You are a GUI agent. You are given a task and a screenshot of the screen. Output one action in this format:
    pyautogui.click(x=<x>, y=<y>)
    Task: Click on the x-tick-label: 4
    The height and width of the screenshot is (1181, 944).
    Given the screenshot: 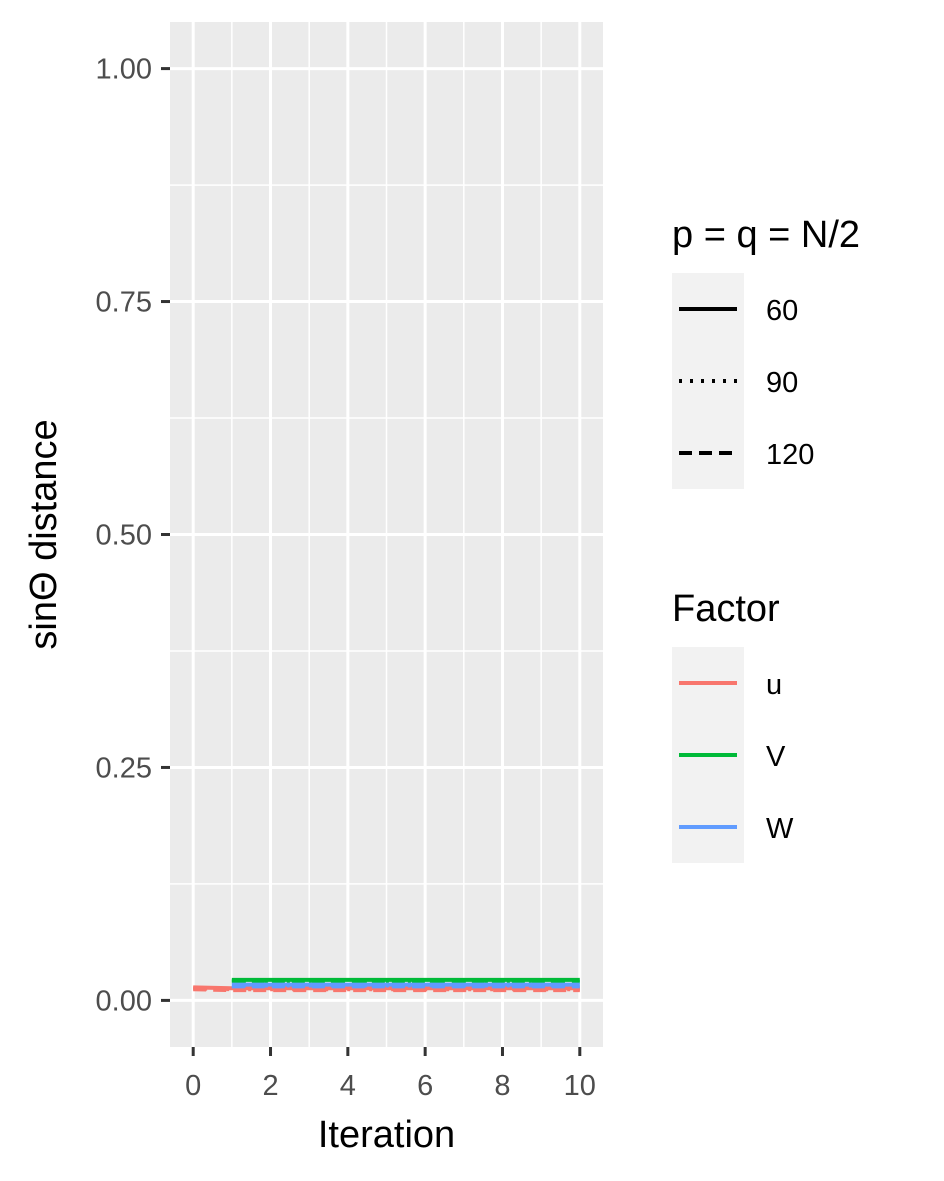 What is the action you would take?
    pyautogui.click(x=348, y=1086)
    